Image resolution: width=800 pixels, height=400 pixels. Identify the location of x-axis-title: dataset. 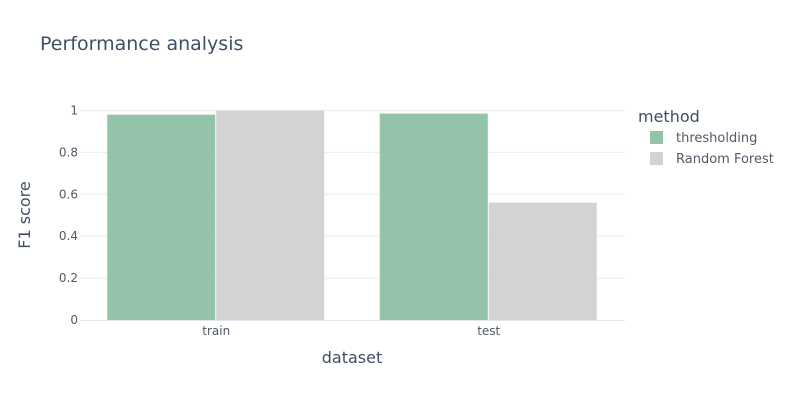
(352, 357).